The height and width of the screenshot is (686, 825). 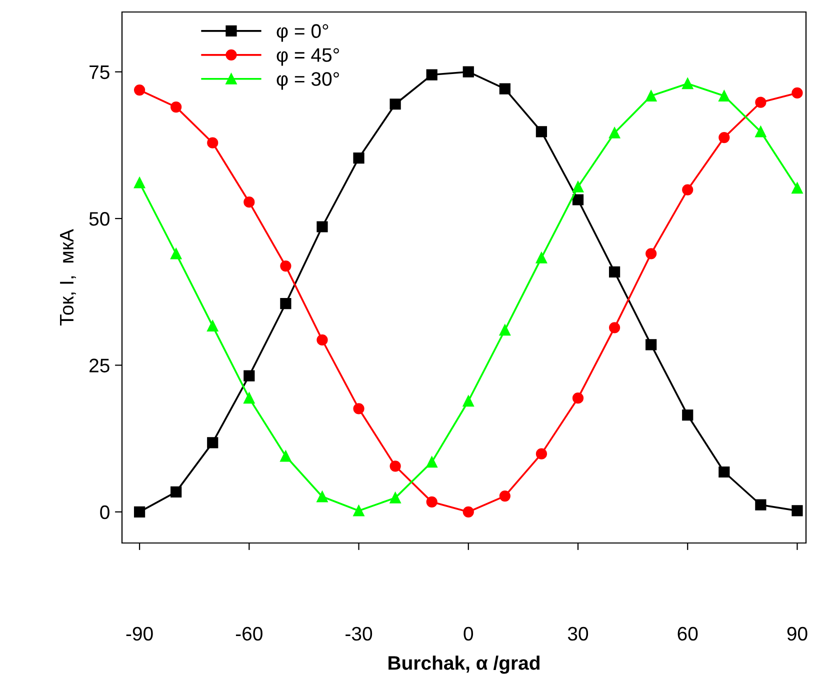 I want to click on y-axis-title: Ток, I, мкА, so click(x=68, y=277).